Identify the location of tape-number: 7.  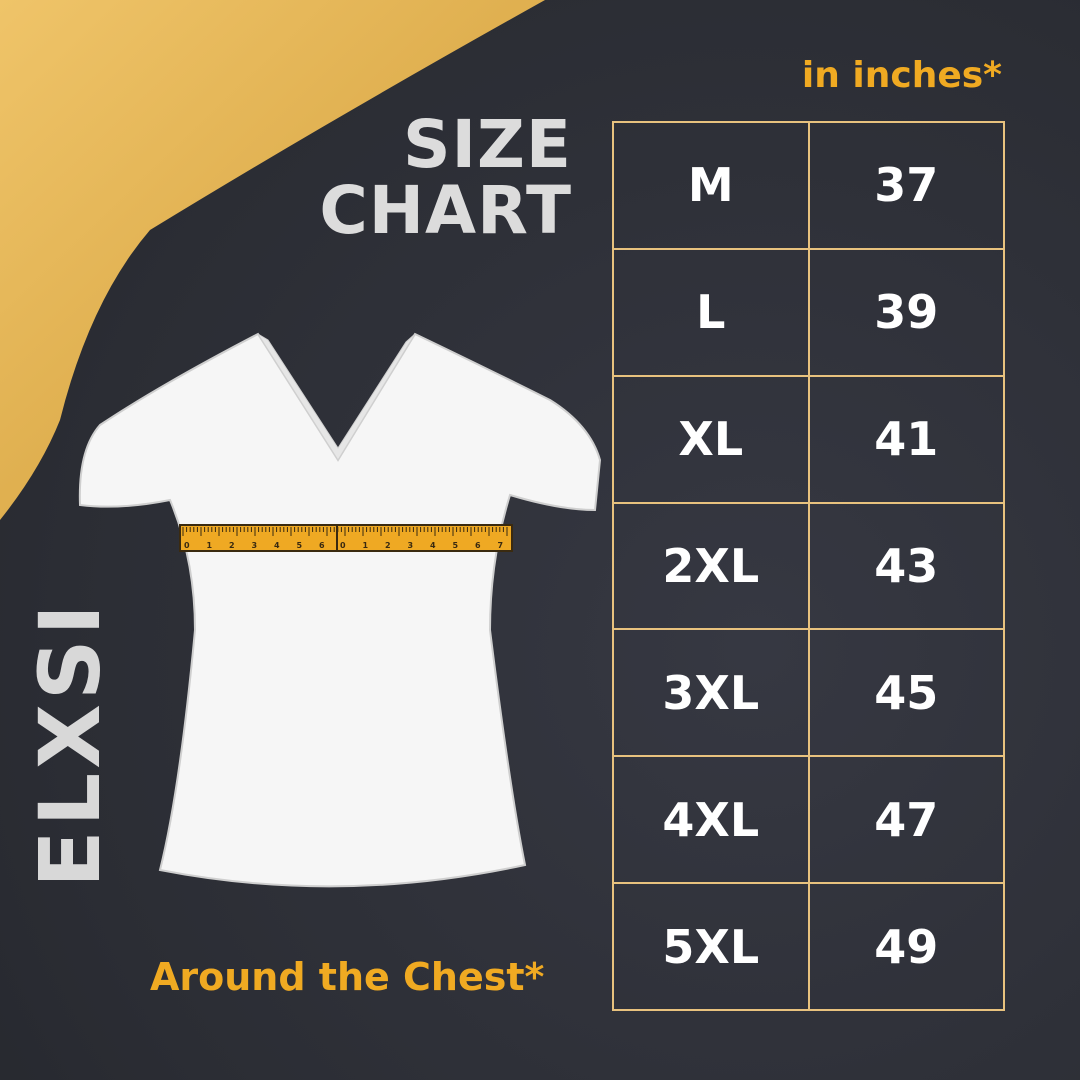
(501, 545).